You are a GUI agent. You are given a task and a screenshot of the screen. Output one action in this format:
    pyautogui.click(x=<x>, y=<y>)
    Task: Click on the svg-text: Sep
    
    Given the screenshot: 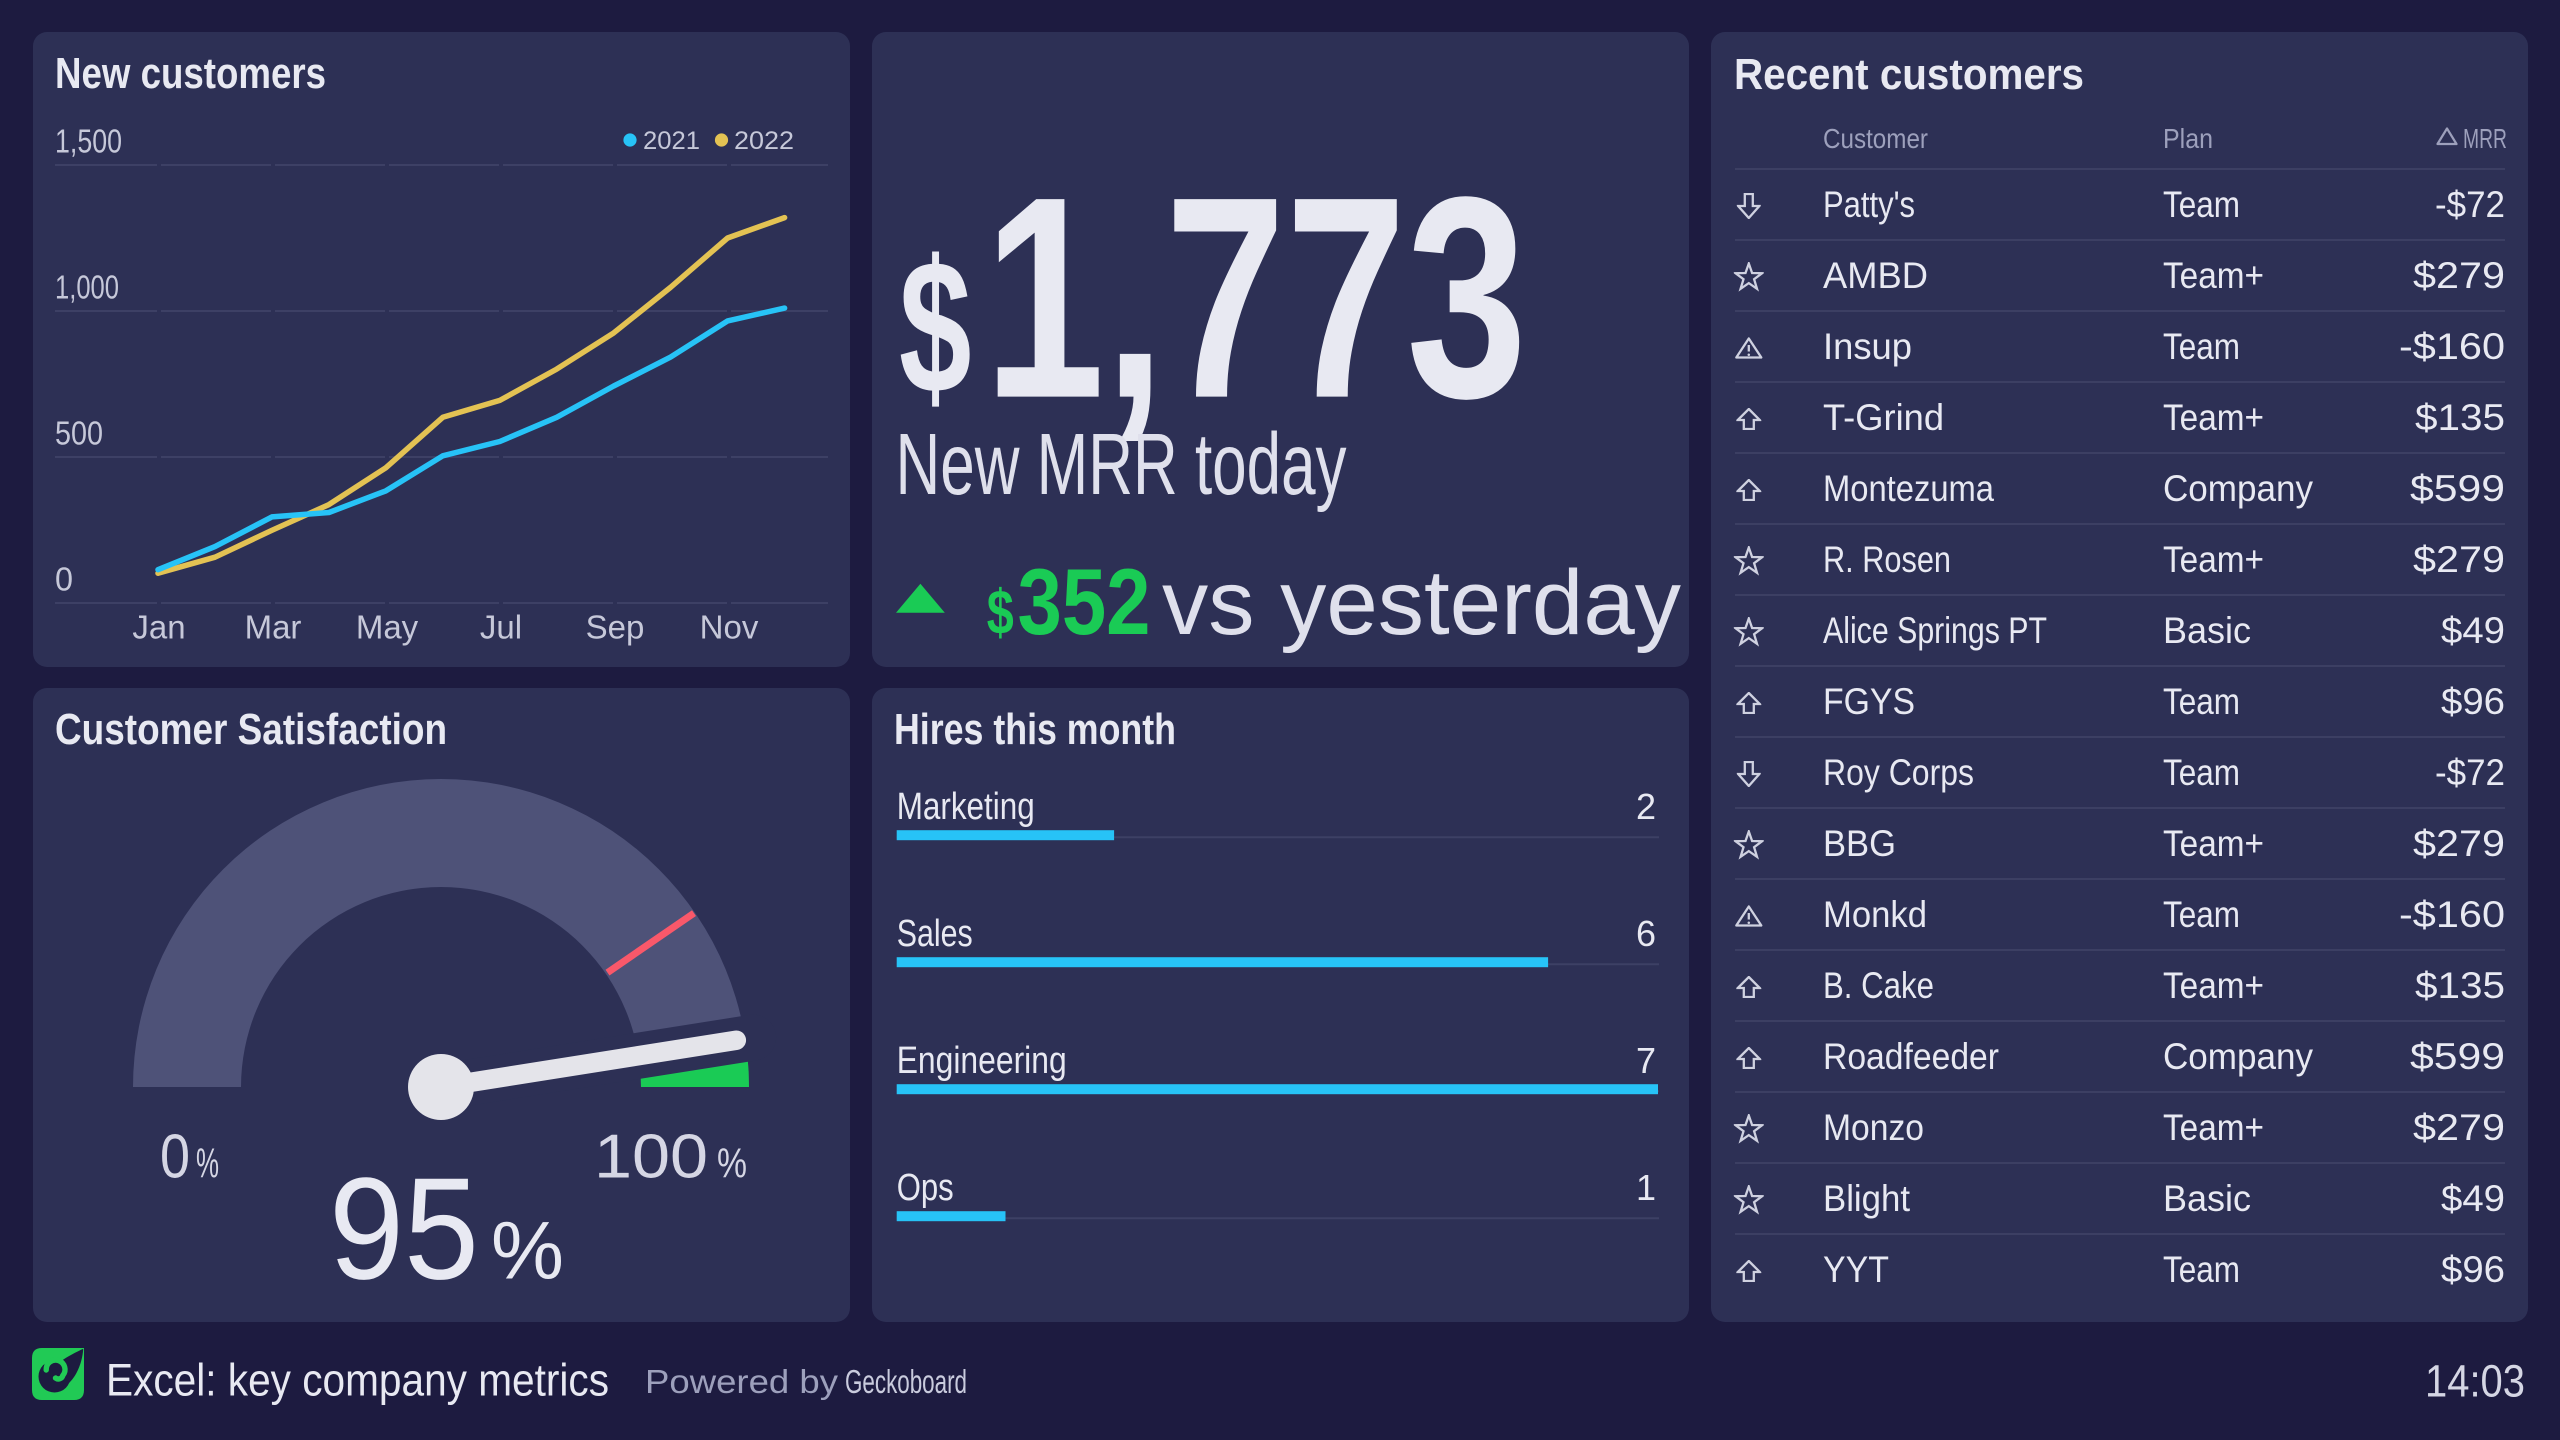 What is the action you would take?
    pyautogui.click(x=615, y=627)
    